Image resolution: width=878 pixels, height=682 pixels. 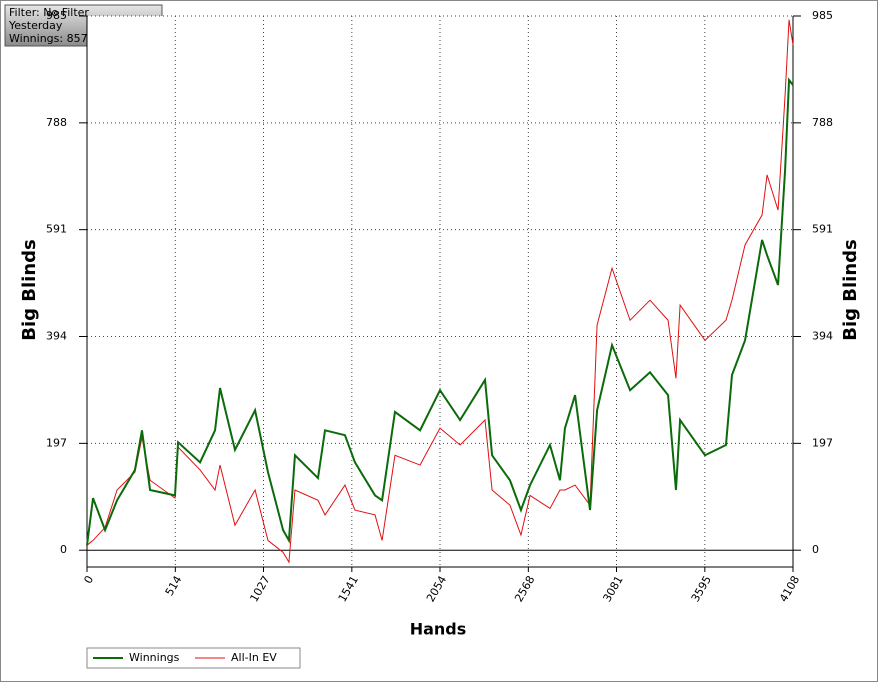 What do you see at coordinates (438, 629) in the screenshot?
I see `x-axis-title: Hands` at bounding box center [438, 629].